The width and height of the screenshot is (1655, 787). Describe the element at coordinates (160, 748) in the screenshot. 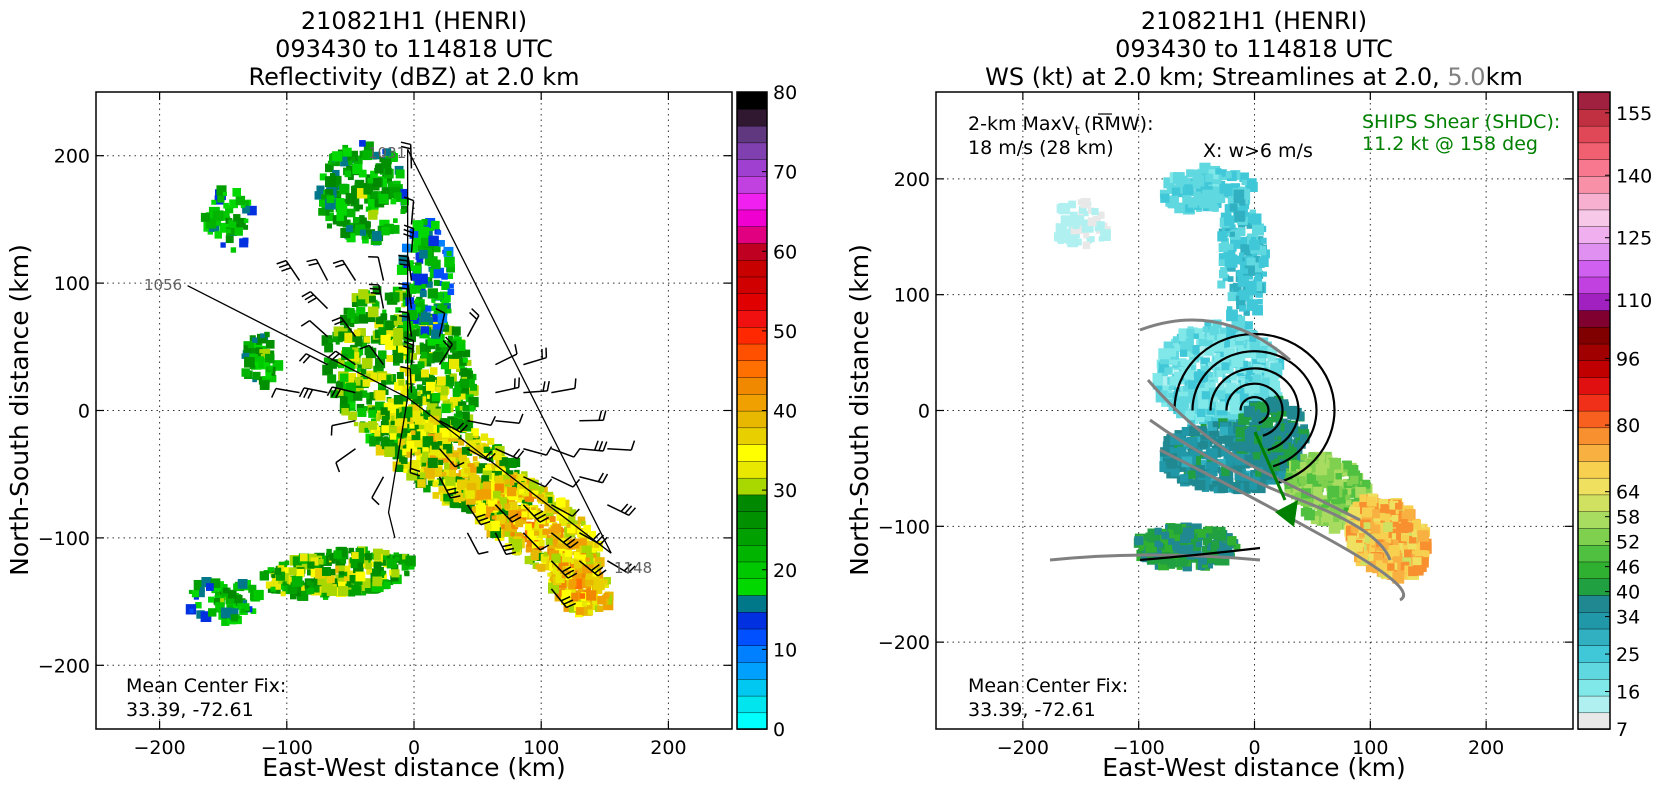

I see `left-x-tick-label: −200` at that location.